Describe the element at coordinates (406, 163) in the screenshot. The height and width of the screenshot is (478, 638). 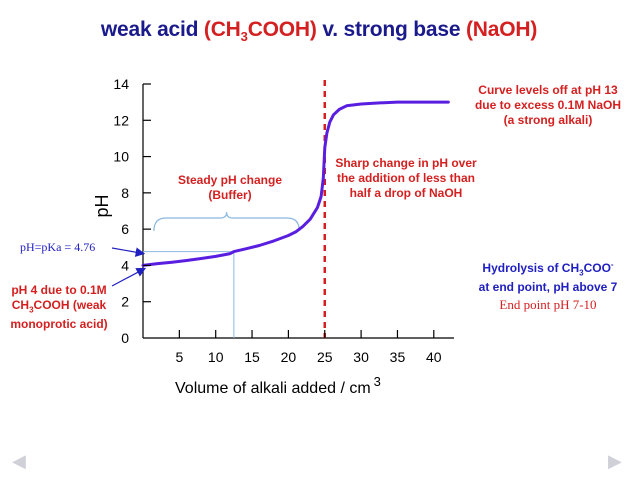
I see `sharp-change-line-1: Sharp change in pH over` at that location.